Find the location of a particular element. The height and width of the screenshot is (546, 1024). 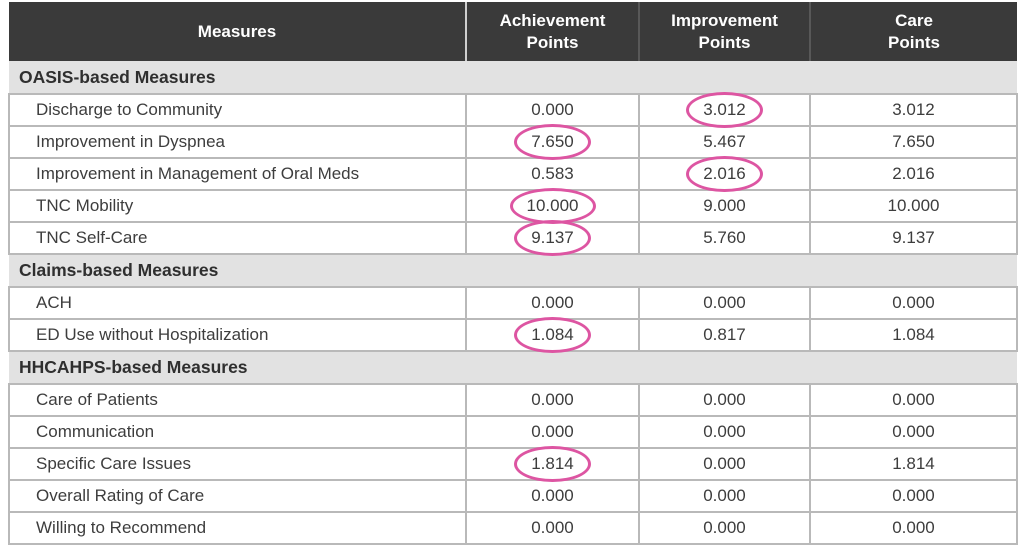

measure-name: Improvement in Dyspnea is located at coordinates (237, 142).